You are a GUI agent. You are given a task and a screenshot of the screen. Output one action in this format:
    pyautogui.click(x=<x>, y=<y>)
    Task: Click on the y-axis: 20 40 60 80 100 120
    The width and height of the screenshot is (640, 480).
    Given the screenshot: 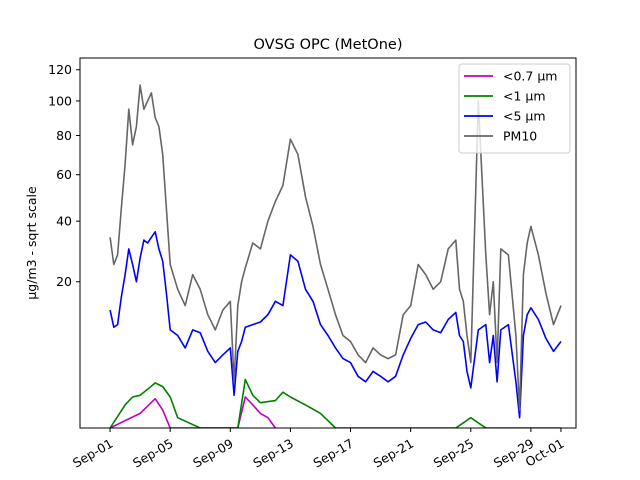 What is the action you would take?
    pyautogui.click(x=64, y=175)
    